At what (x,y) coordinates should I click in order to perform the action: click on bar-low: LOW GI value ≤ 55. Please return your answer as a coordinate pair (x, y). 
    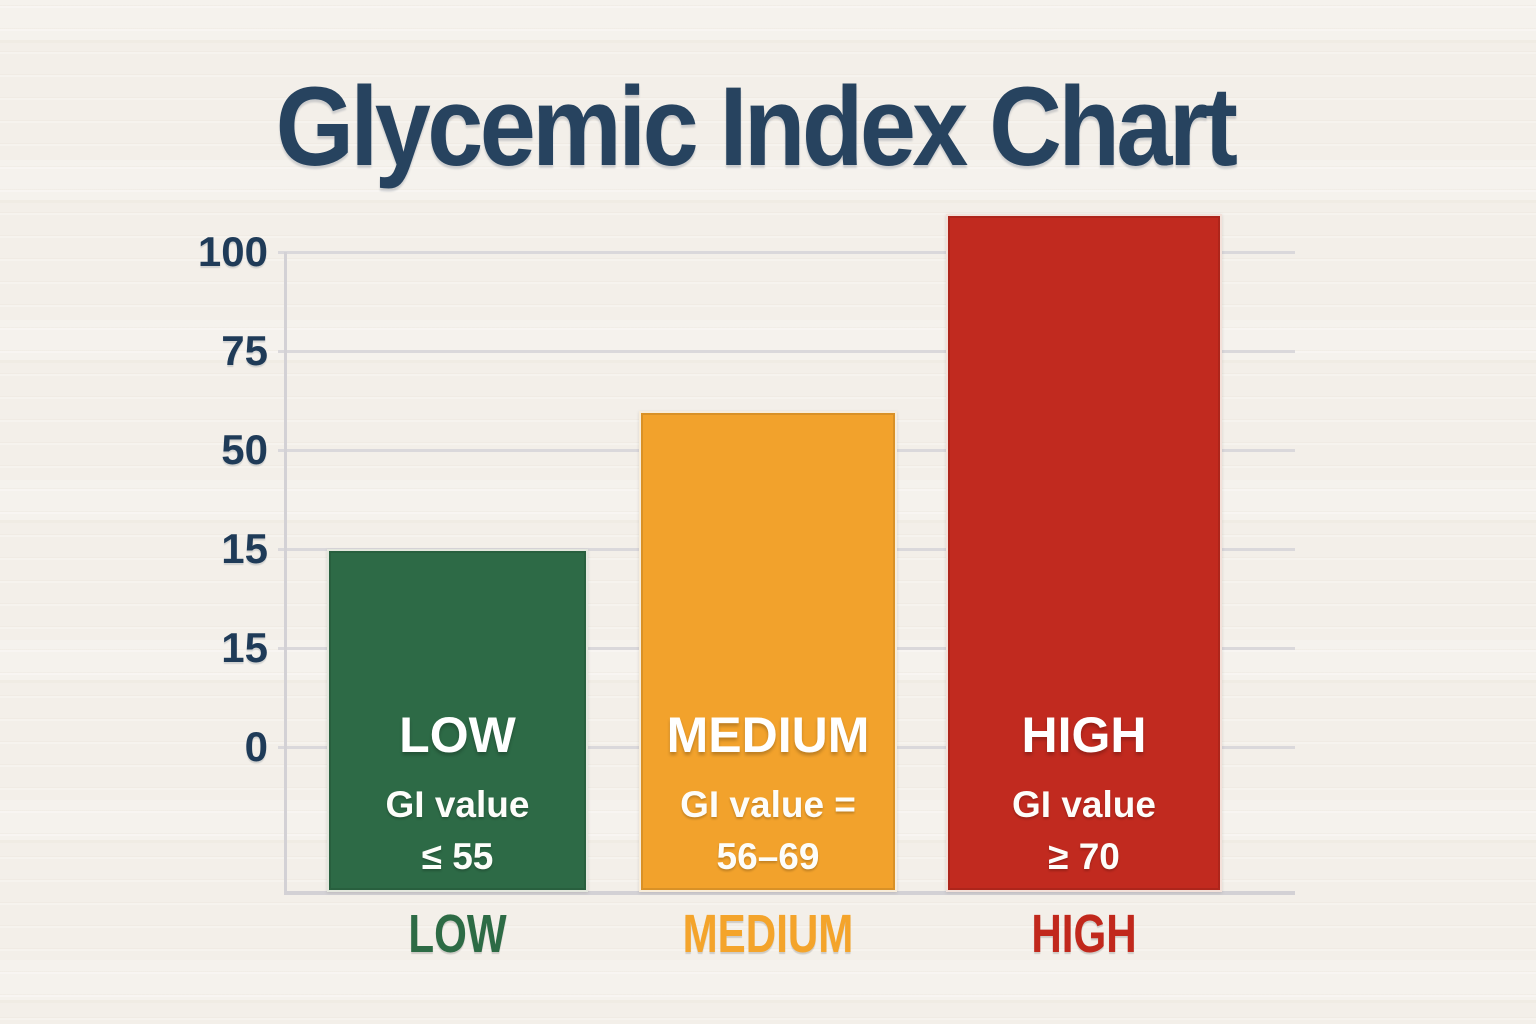
    Looking at the image, I should click on (457, 720).